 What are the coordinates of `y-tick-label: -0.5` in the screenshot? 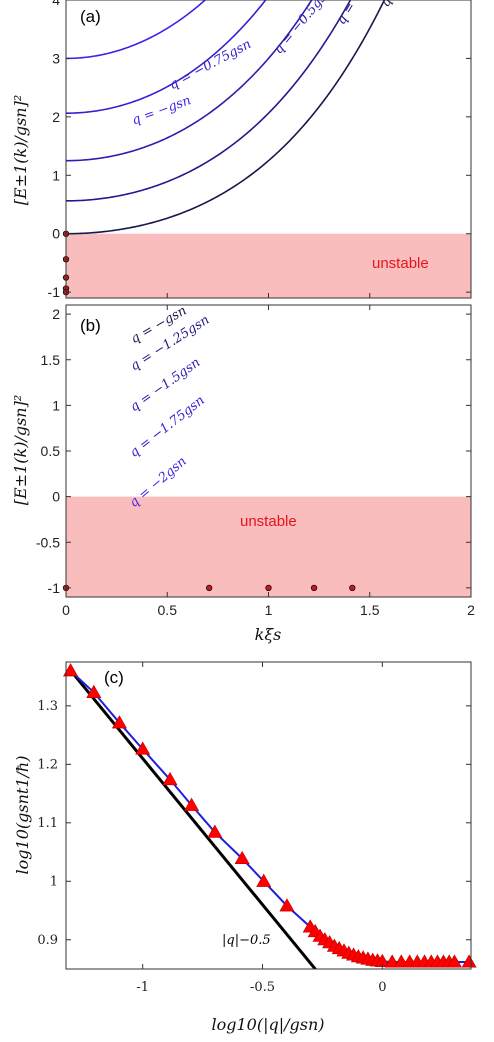 It's located at (48, 542).